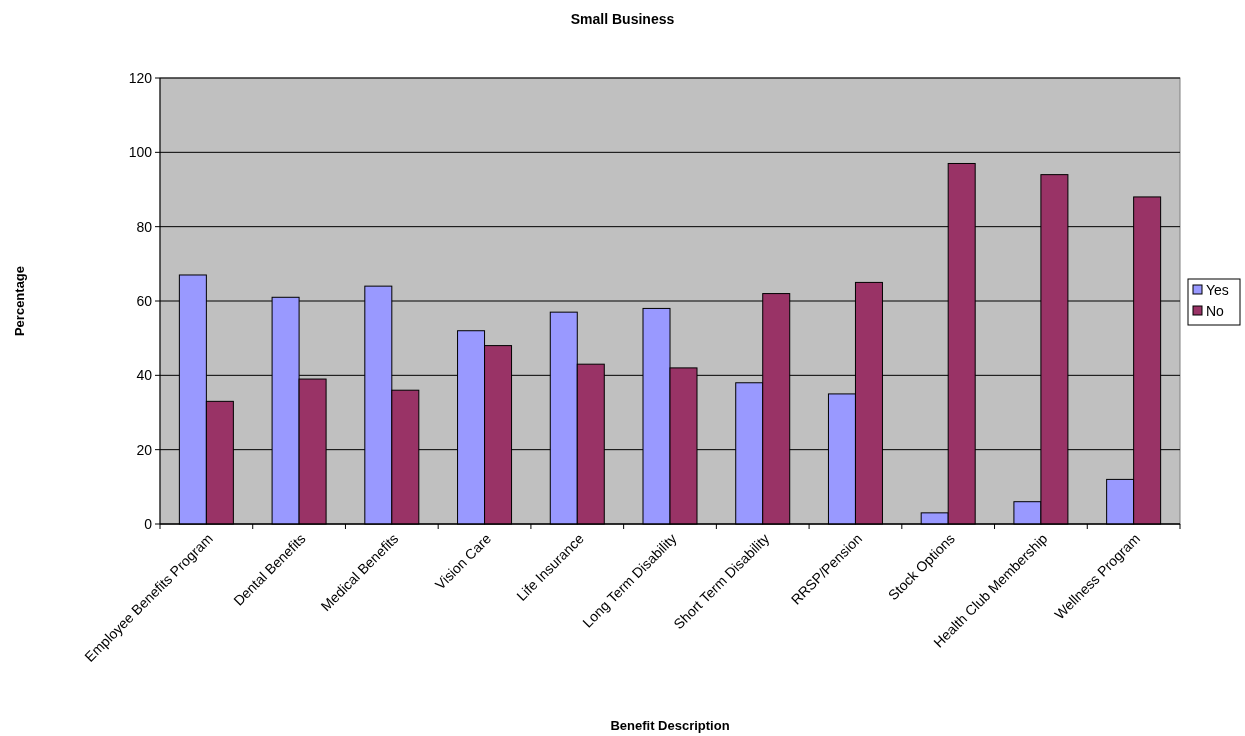 This screenshot has width=1245, height=736. Describe the element at coordinates (140, 152) in the screenshot. I see `y-tick-label: 100` at that location.